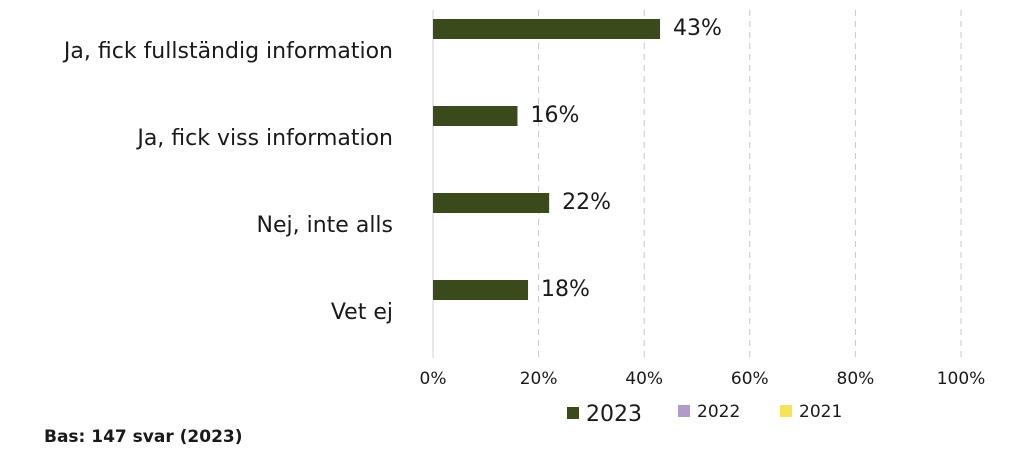 This screenshot has width=1017, height=449. I want to click on x-tick-label: 20%, so click(539, 379).